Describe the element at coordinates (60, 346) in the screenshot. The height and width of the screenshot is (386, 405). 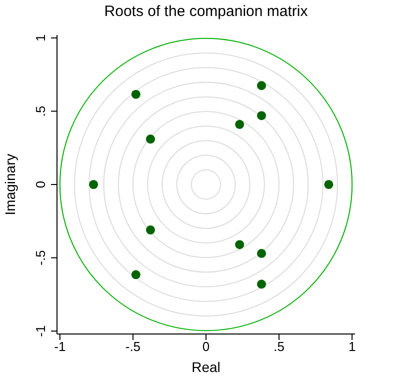
I see `x-tick-label: -1` at that location.